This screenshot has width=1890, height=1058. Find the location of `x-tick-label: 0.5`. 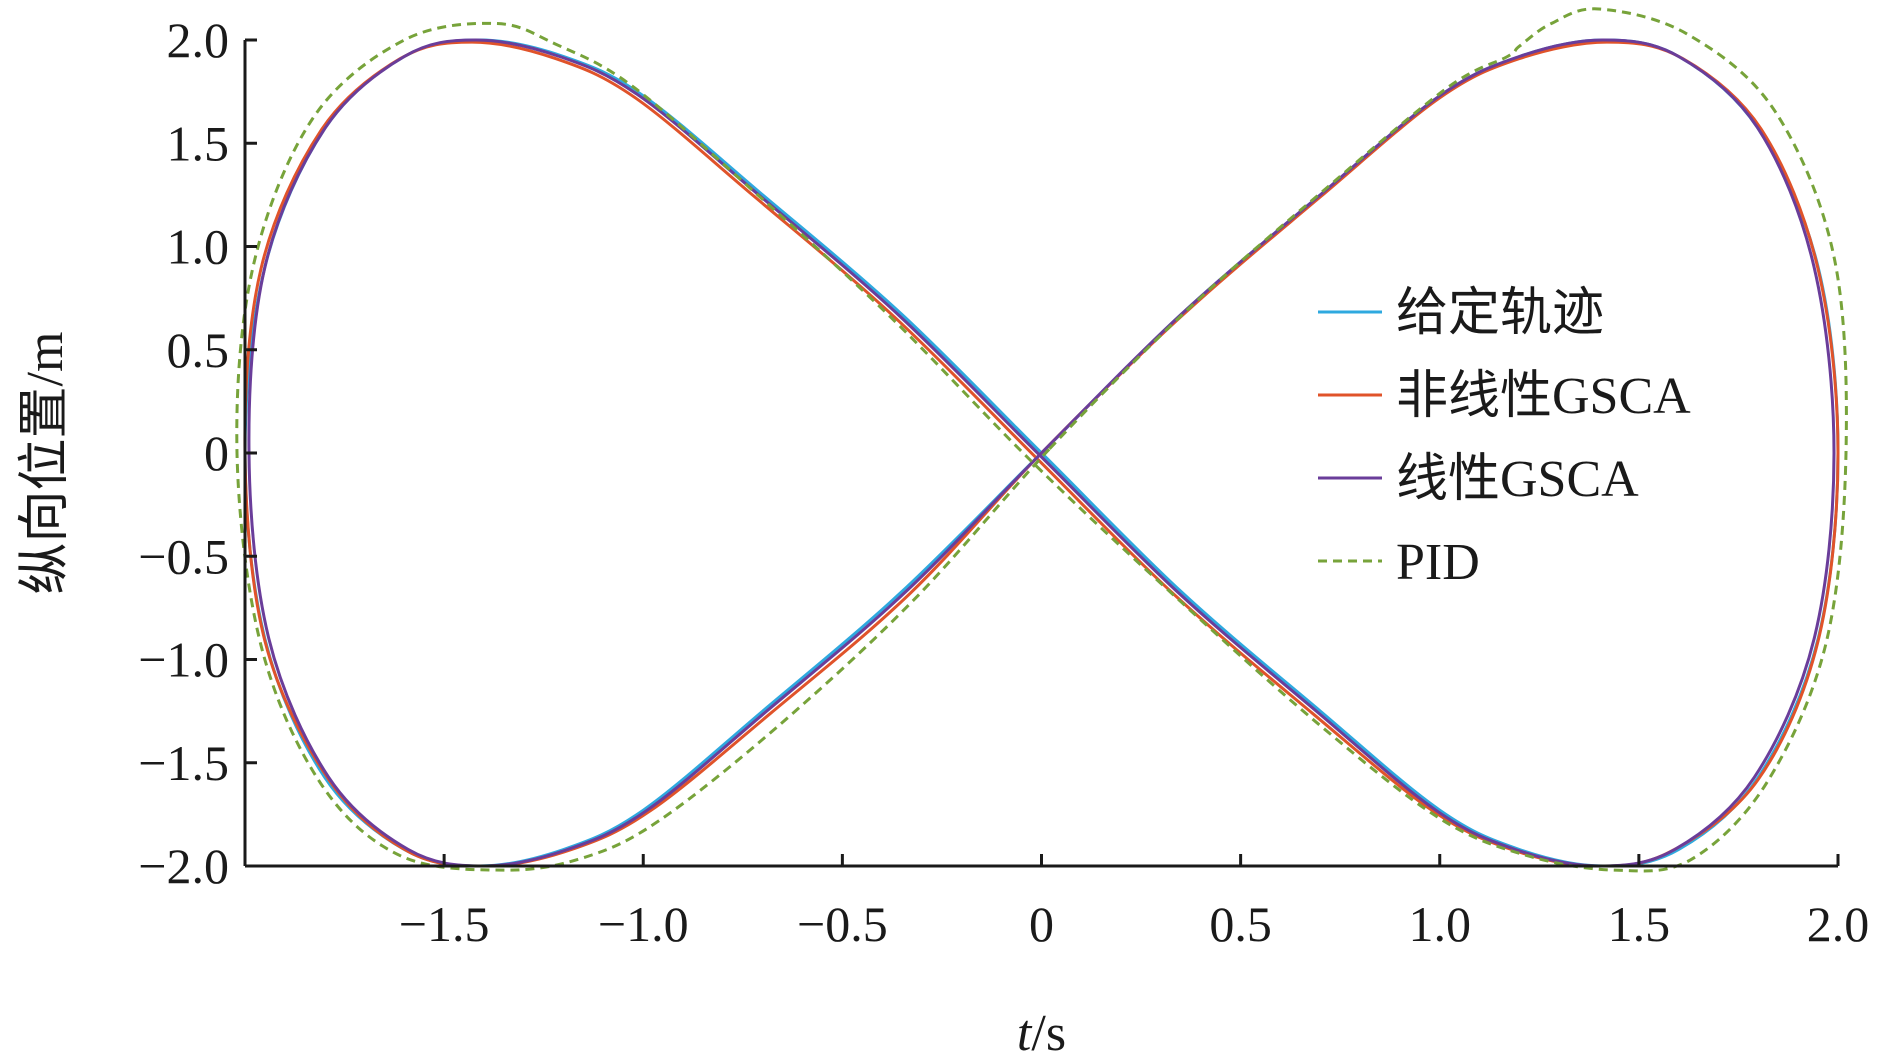

x-tick-label: 0.5 is located at coordinates (1240, 924).